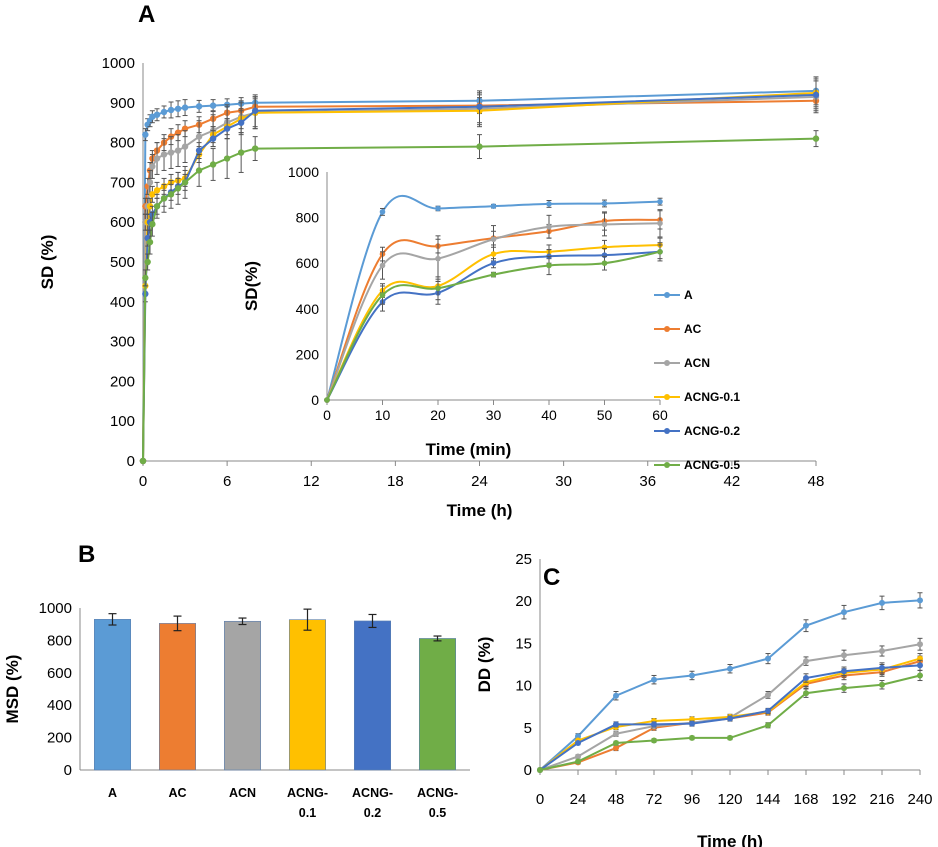 This screenshot has width=938, height=847. What do you see at coordinates (919, 799) in the screenshot?
I see `x-tick-label: 240` at bounding box center [919, 799].